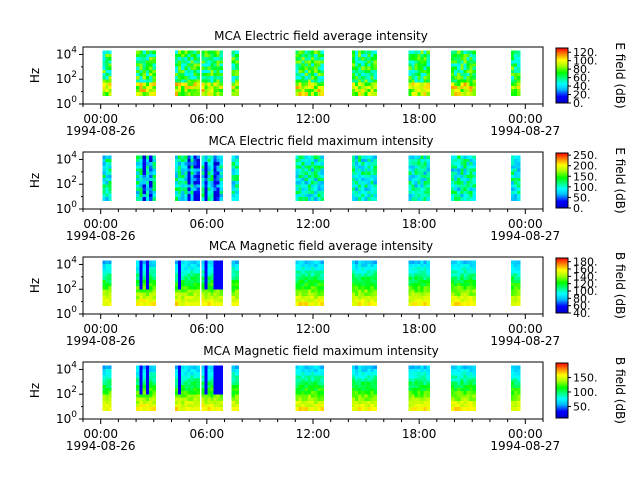  I want to click on y-tick-exponent: 2, so click(74, 75).